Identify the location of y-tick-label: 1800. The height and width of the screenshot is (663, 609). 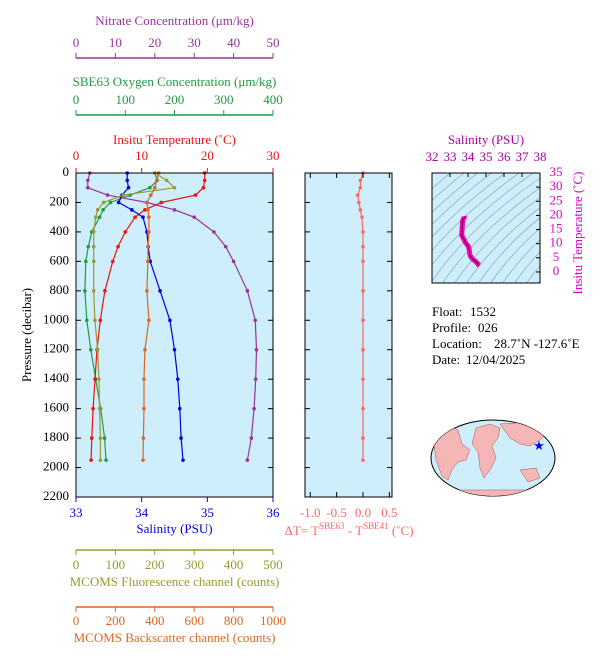
(56, 436).